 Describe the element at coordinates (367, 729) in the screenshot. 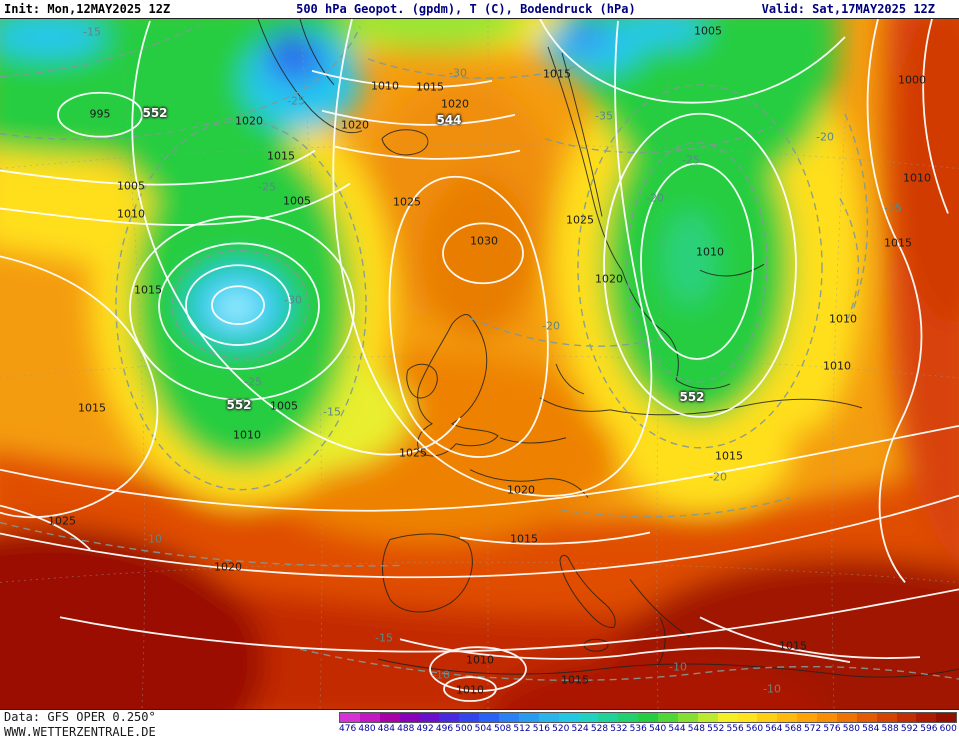

I see `colorbar-tick: 480` at that location.